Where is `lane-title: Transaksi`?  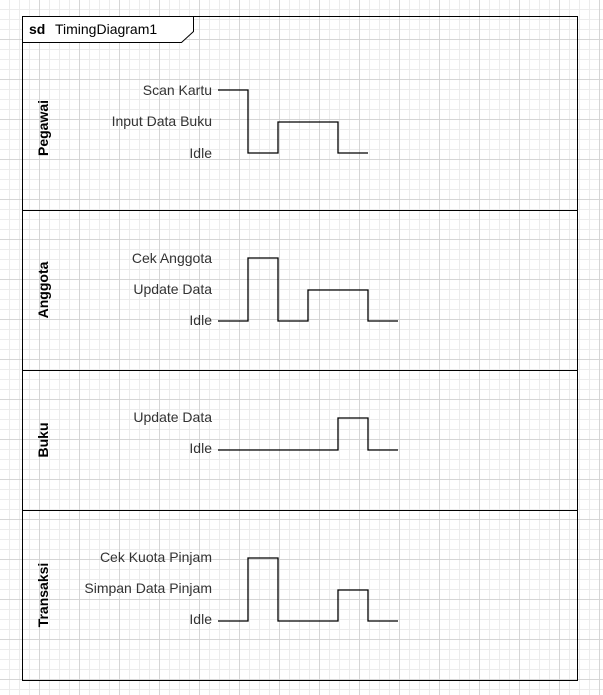
lane-title: Transaksi is located at coordinates (43, 595).